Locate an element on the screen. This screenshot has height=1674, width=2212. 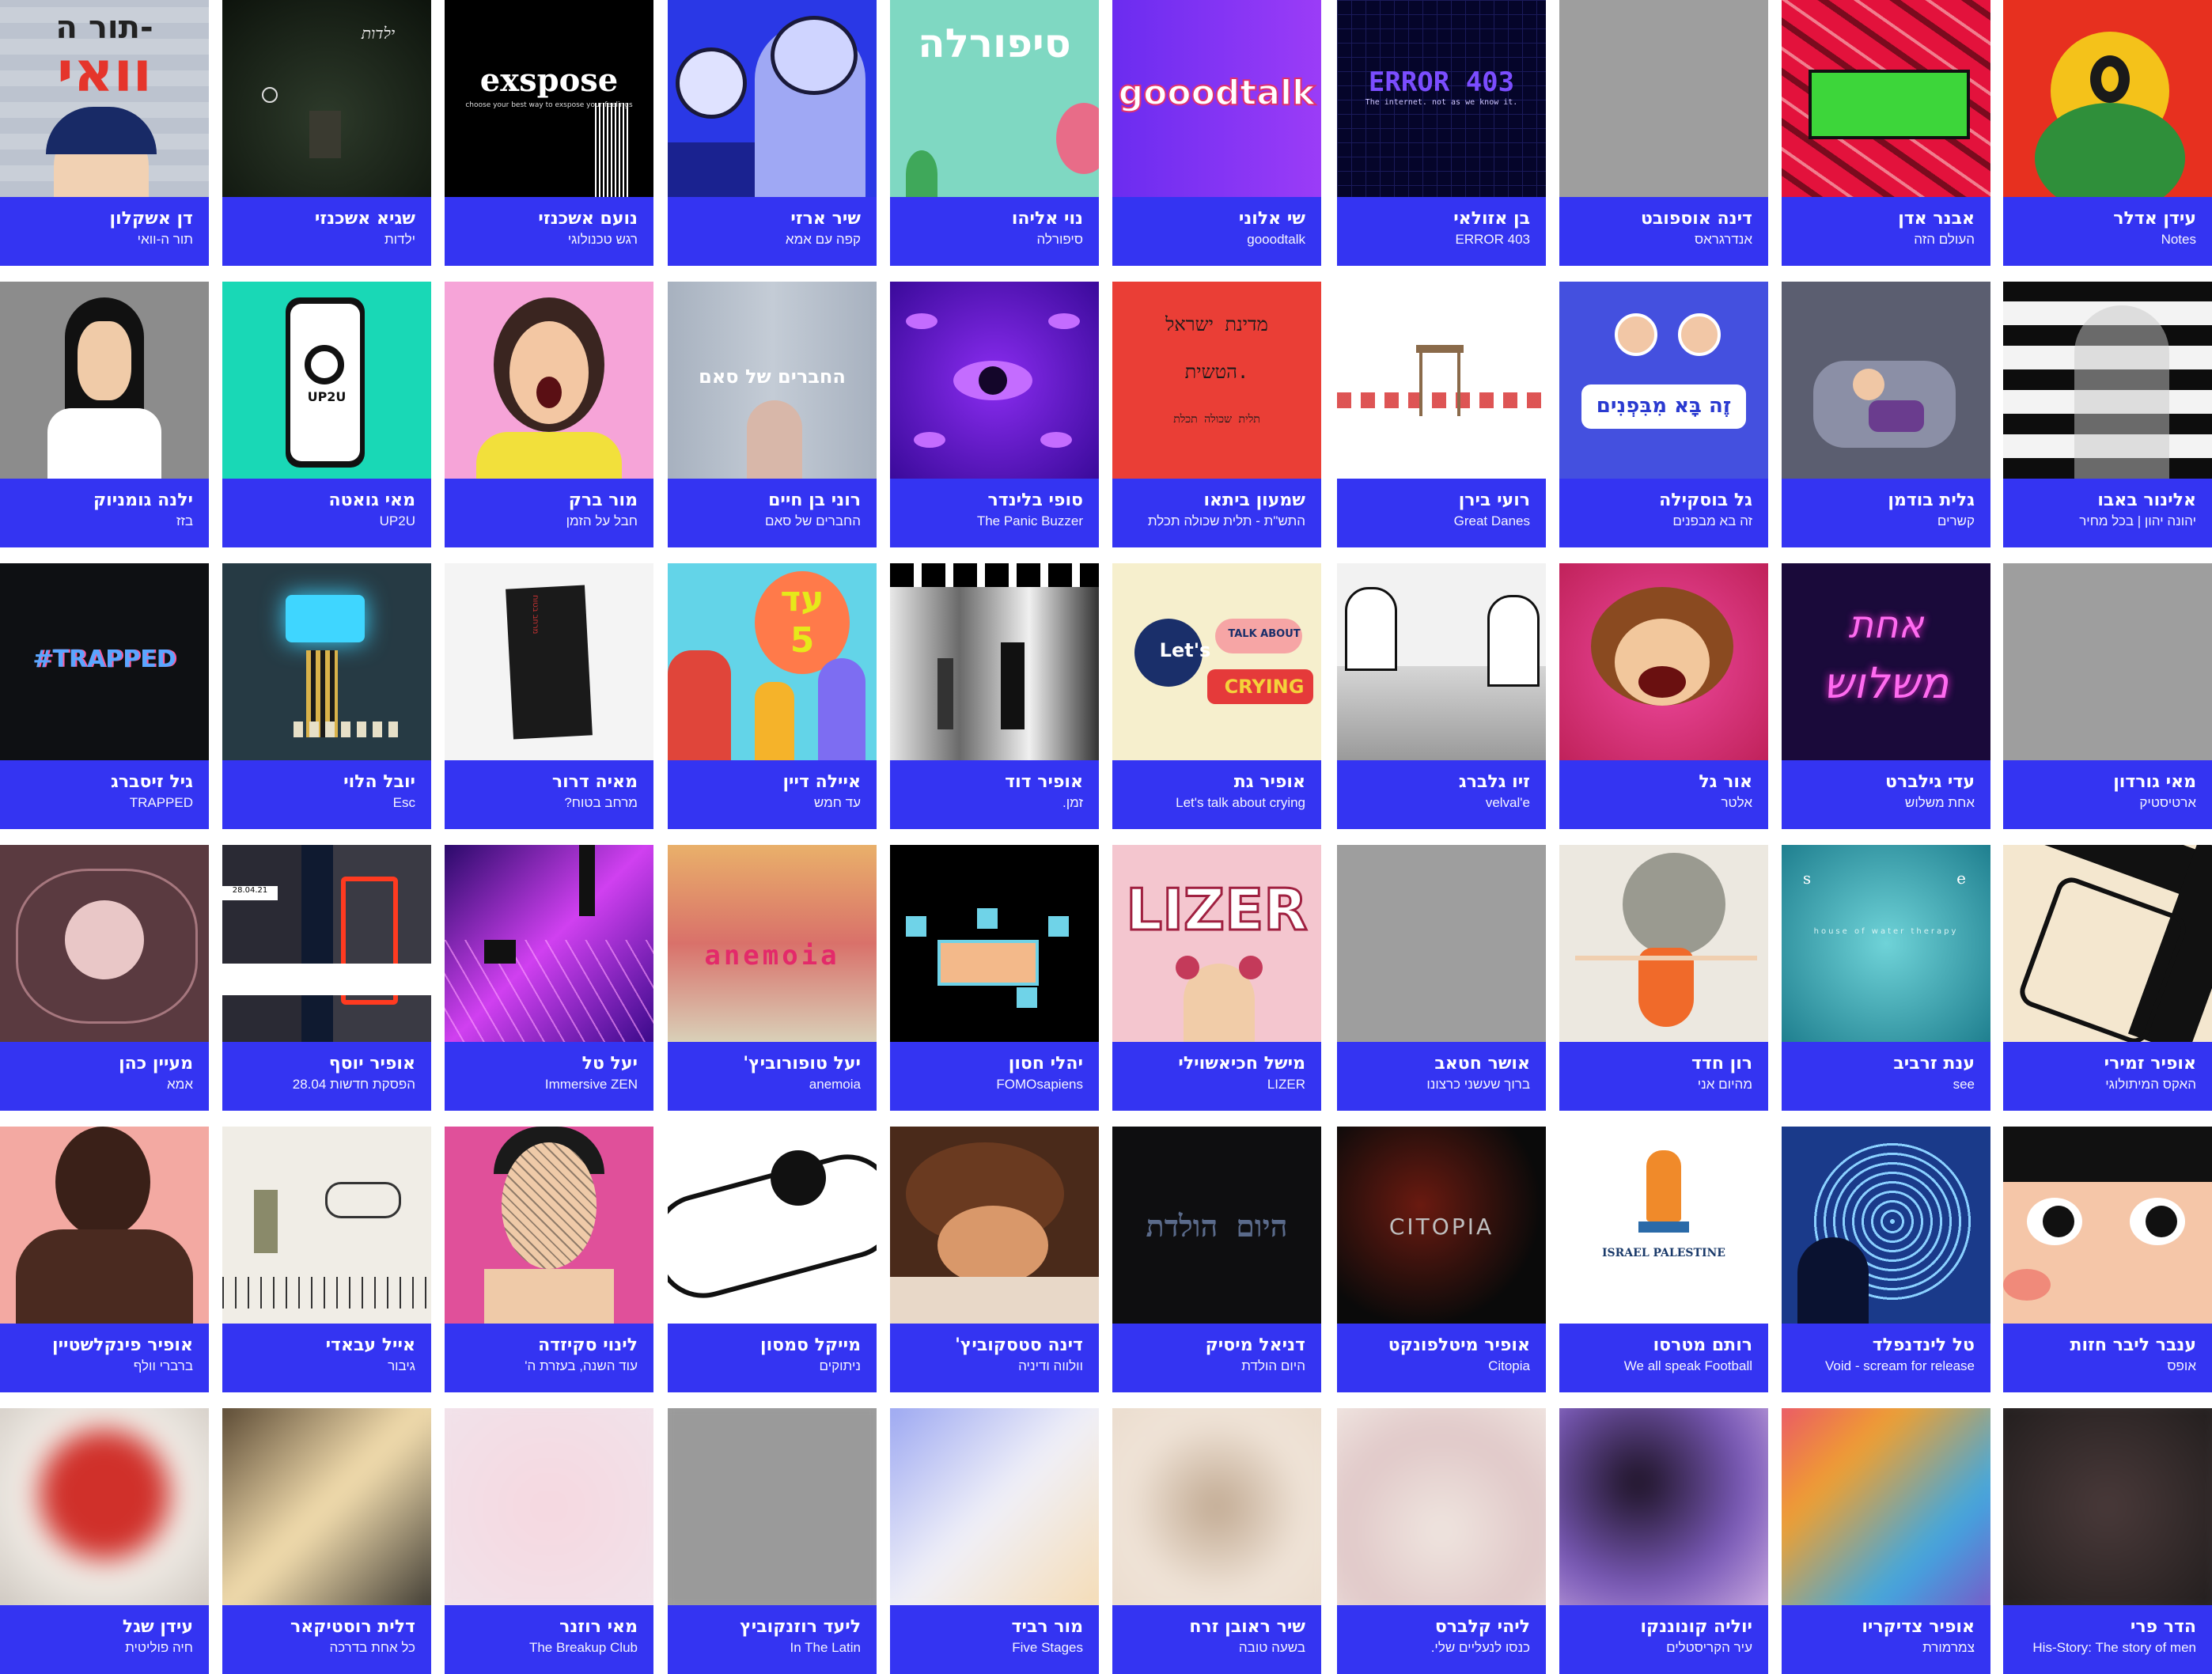
project-thumbnail: gooodtalk is located at coordinates (1217, 98).